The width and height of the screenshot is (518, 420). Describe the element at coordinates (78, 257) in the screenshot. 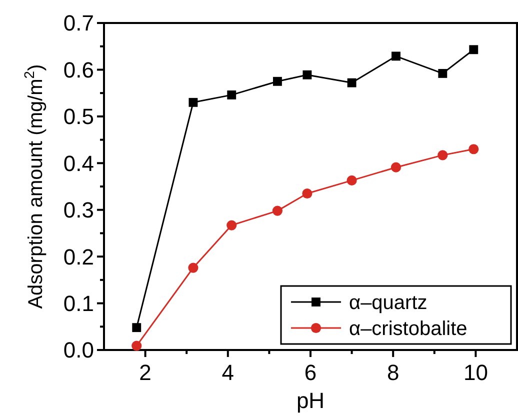

I see `y-tick-label: 0.2` at that location.